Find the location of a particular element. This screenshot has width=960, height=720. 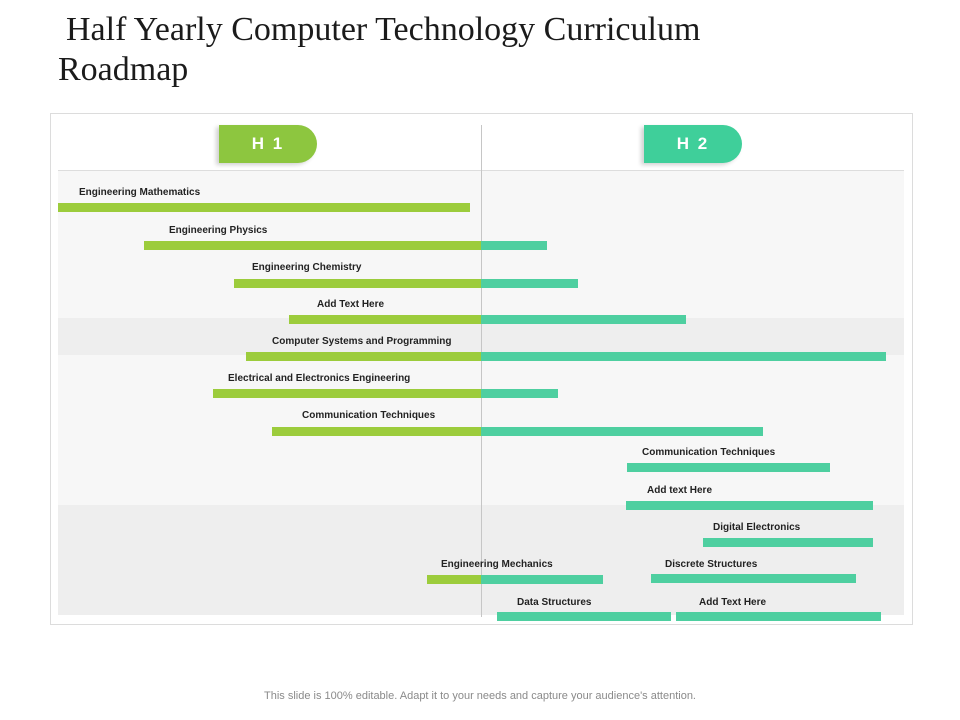

half-divider is located at coordinates (481, 371).